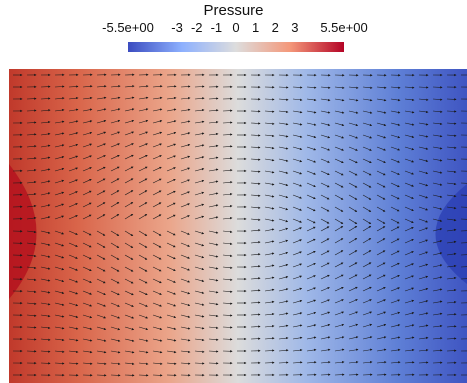 The height and width of the screenshot is (383, 467). I want to click on colorbar-tick-label: 5.5e+00, so click(344, 27).